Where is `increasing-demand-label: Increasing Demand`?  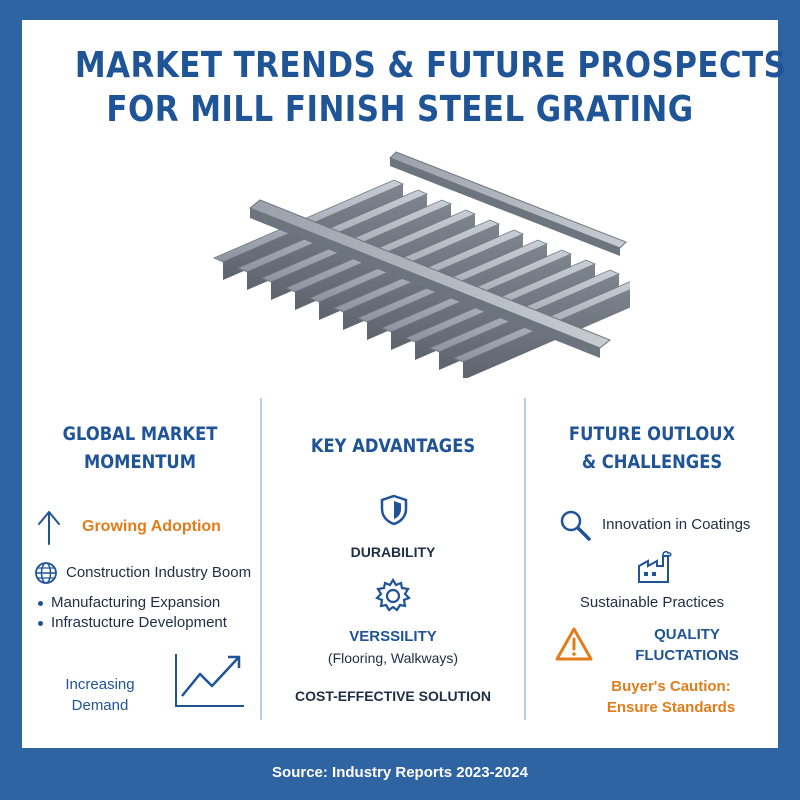
increasing-demand-label: Increasing Demand is located at coordinates (100, 695).